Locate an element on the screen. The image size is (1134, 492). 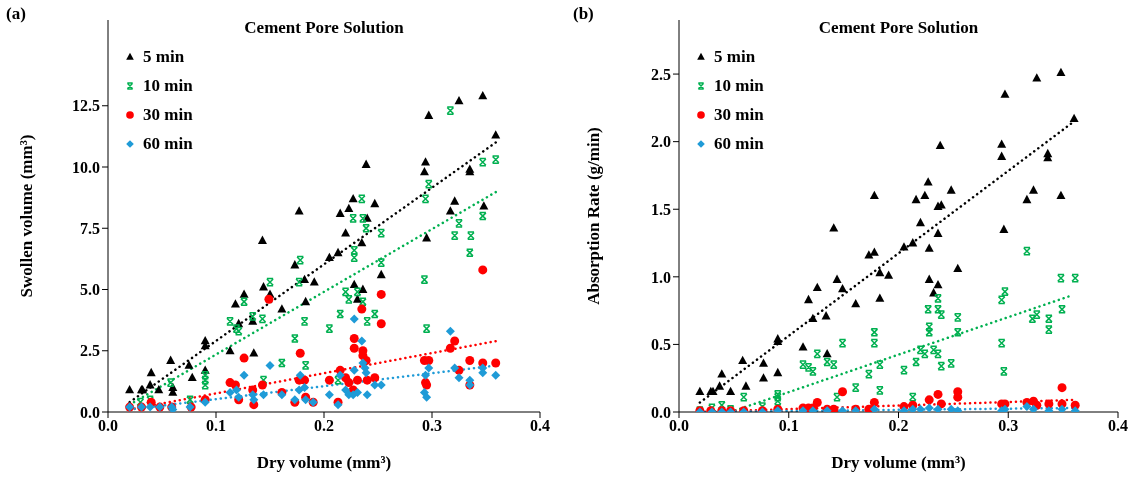
y-tick-label: 0.5 is located at coordinates (661, 345).